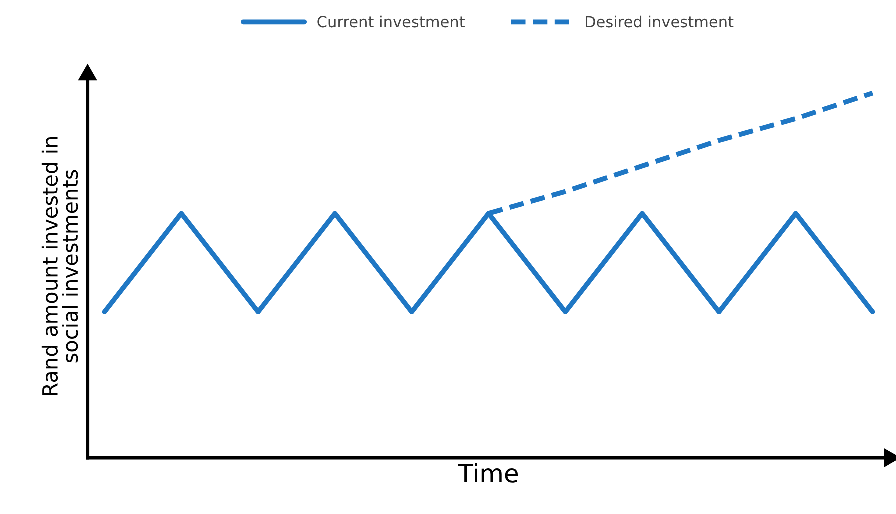 This screenshot has height=514, width=896. What do you see at coordinates (60, 266) in the screenshot?
I see `y-axis-title: Rand amount invested in social investments` at bounding box center [60, 266].